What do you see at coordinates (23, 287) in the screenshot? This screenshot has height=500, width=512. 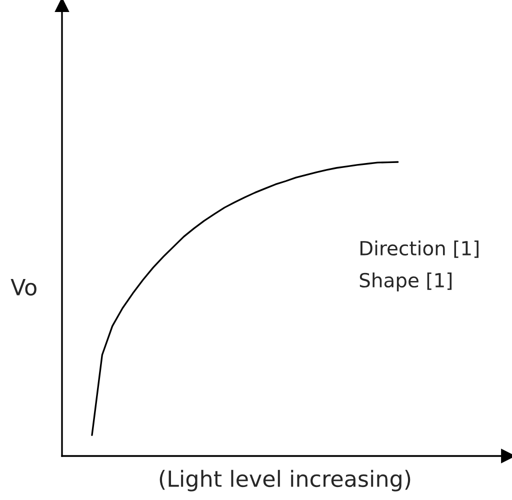 I see `y-axis-title: Vo` at bounding box center [23, 287].